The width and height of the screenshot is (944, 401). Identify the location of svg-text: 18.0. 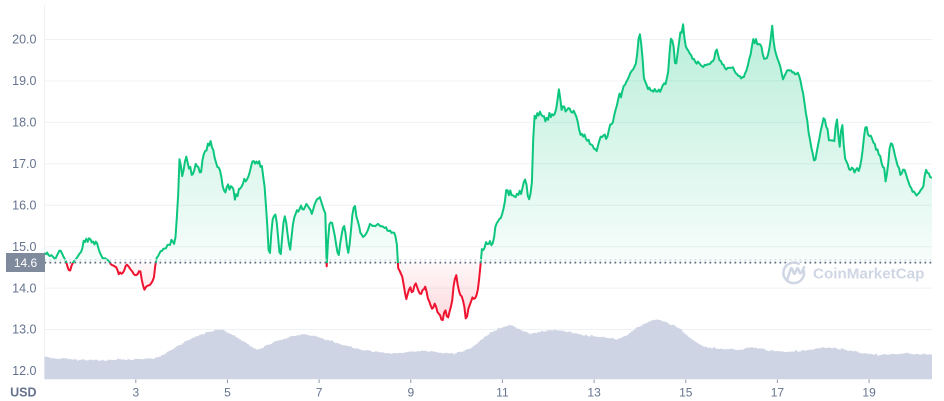
(24, 123).